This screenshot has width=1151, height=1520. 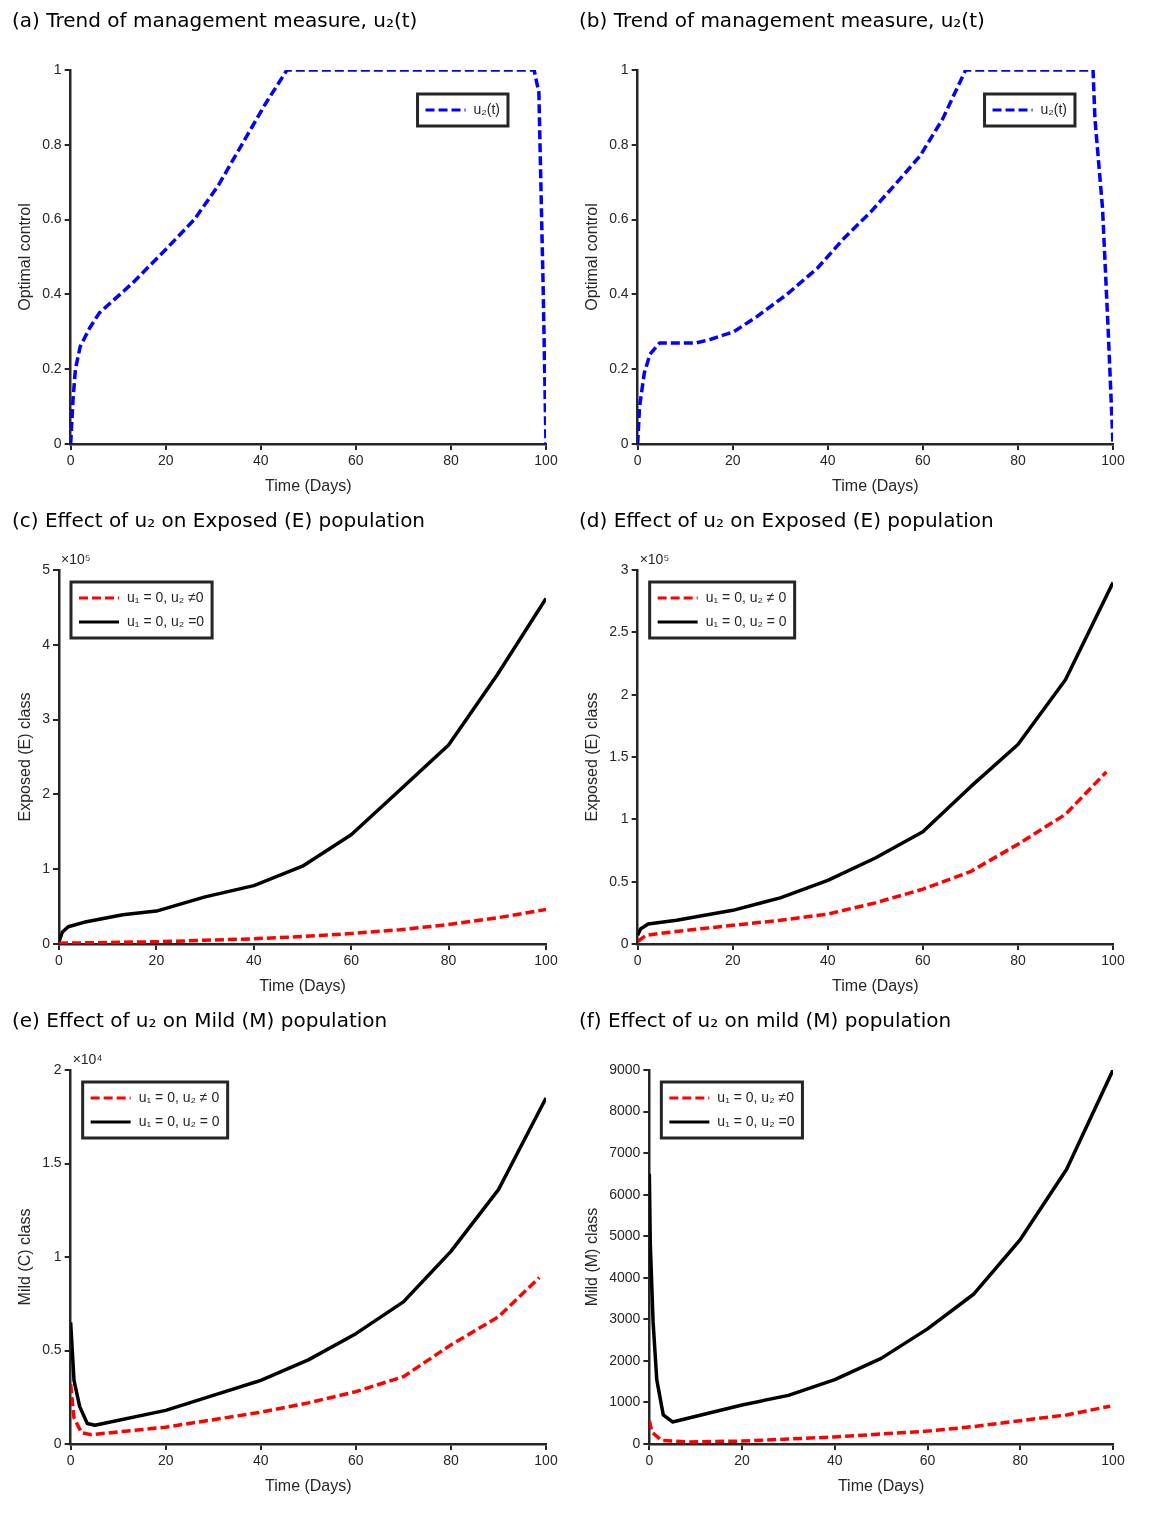 I want to click on y-tick-label: 5000, so click(x=625, y=1235).